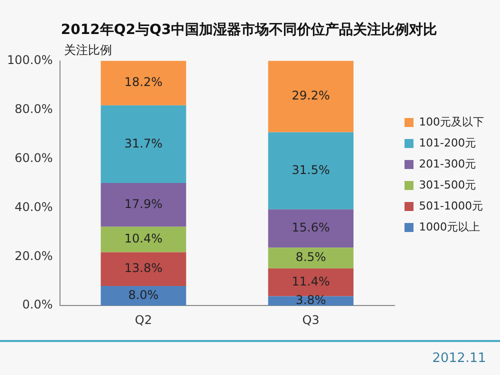 The height and width of the screenshot is (375, 500). I want to click on y-tick-label: 40.0%, so click(33, 207).